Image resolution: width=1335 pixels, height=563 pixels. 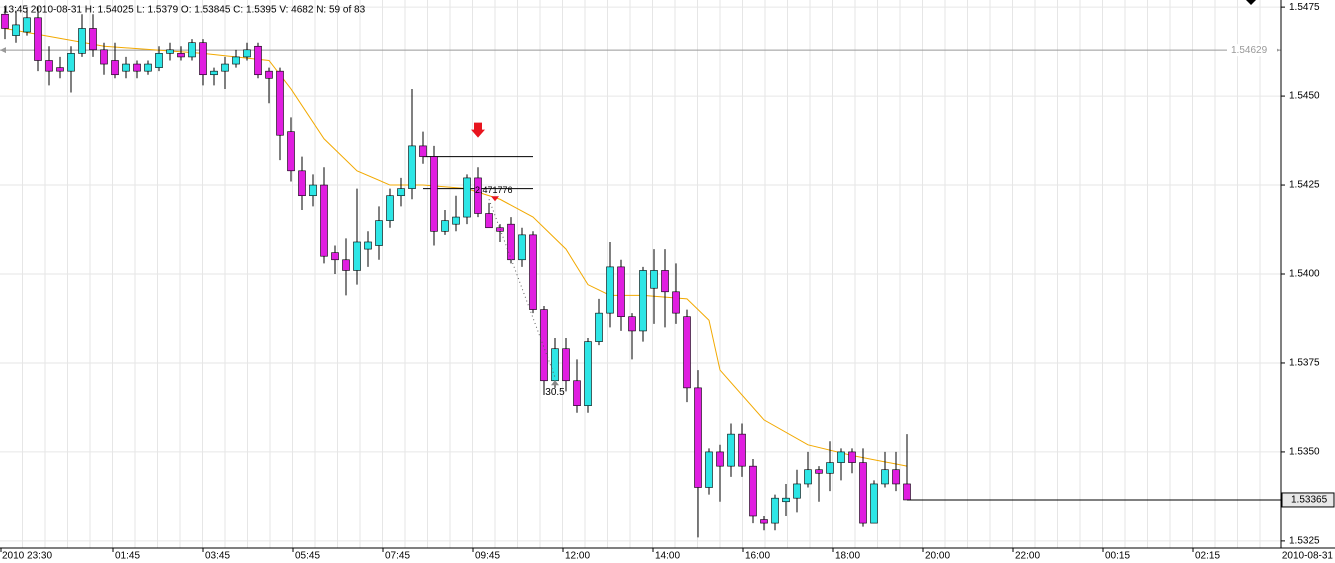 I want to click on x-tick-label: 03:45, so click(x=217, y=556).